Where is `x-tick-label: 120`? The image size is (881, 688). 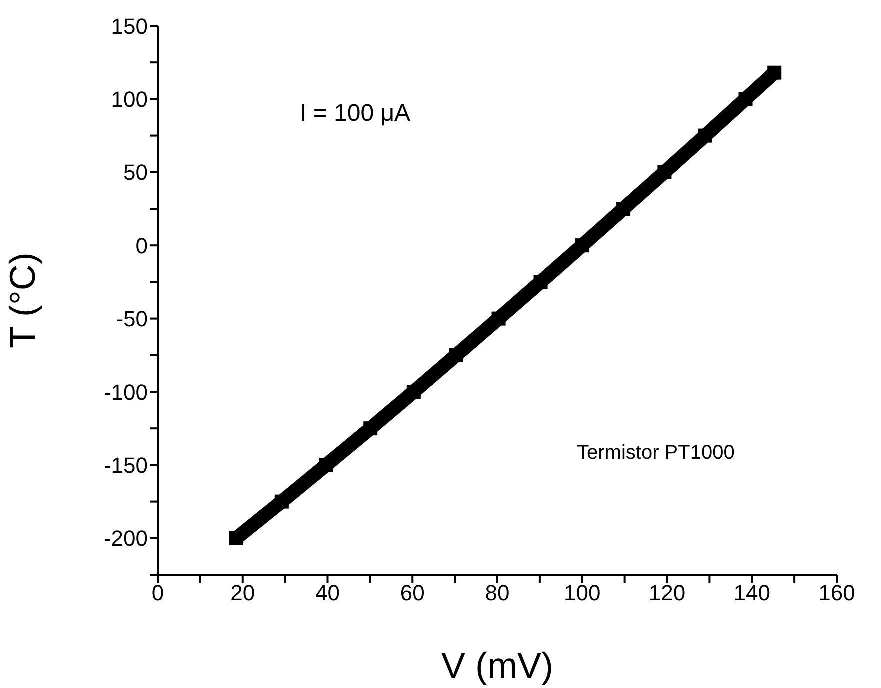
x-tick-label: 120 is located at coordinates (667, 593).